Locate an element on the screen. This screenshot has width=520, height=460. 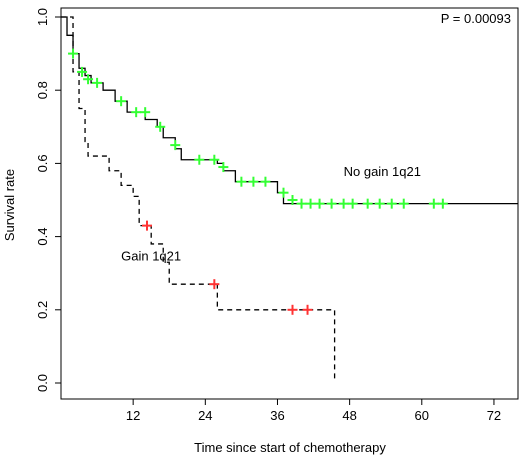
x-tick-label: 36 is located at coordinates (277, 415).